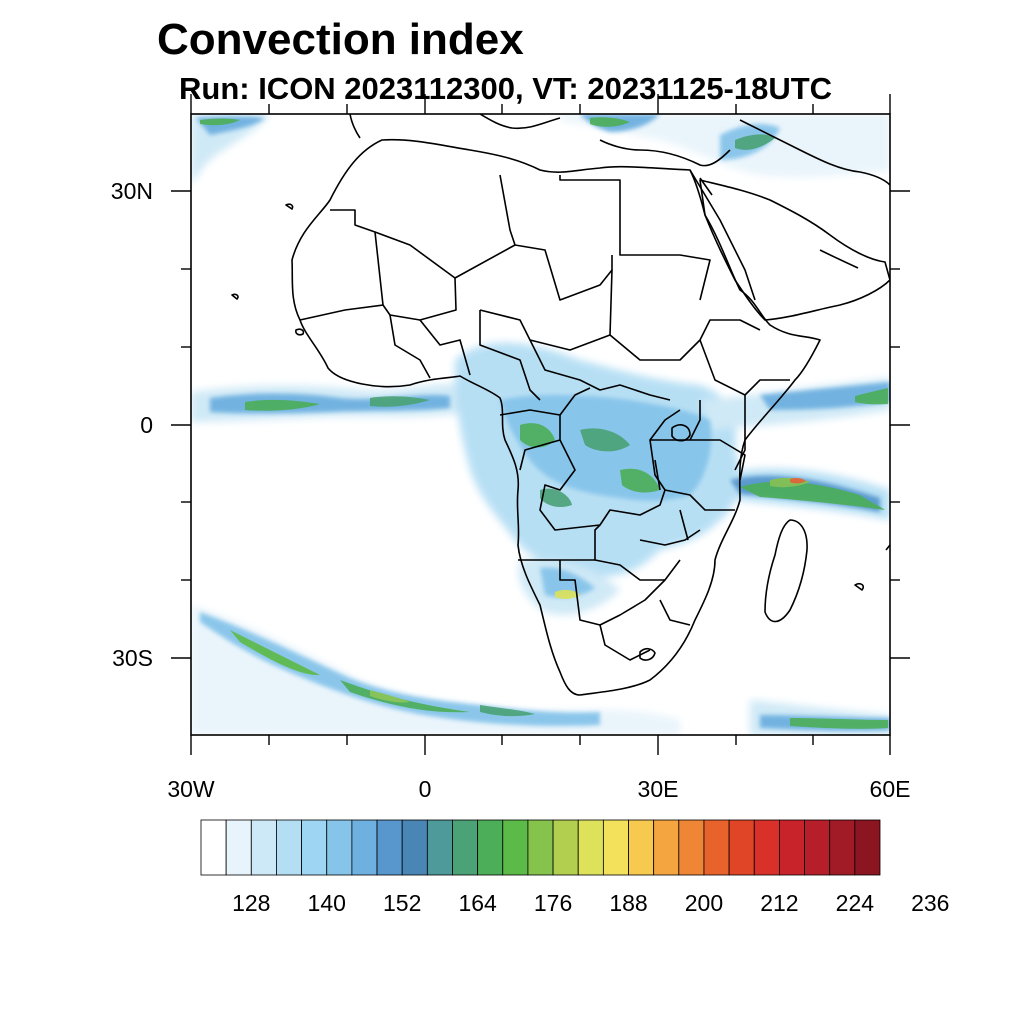 Image resolution: width=1024 pixels, height=1024 pixels. Describe the element at coordinates (779, 903) in the screenshot. I see `colorbar-label: 212` at that location.